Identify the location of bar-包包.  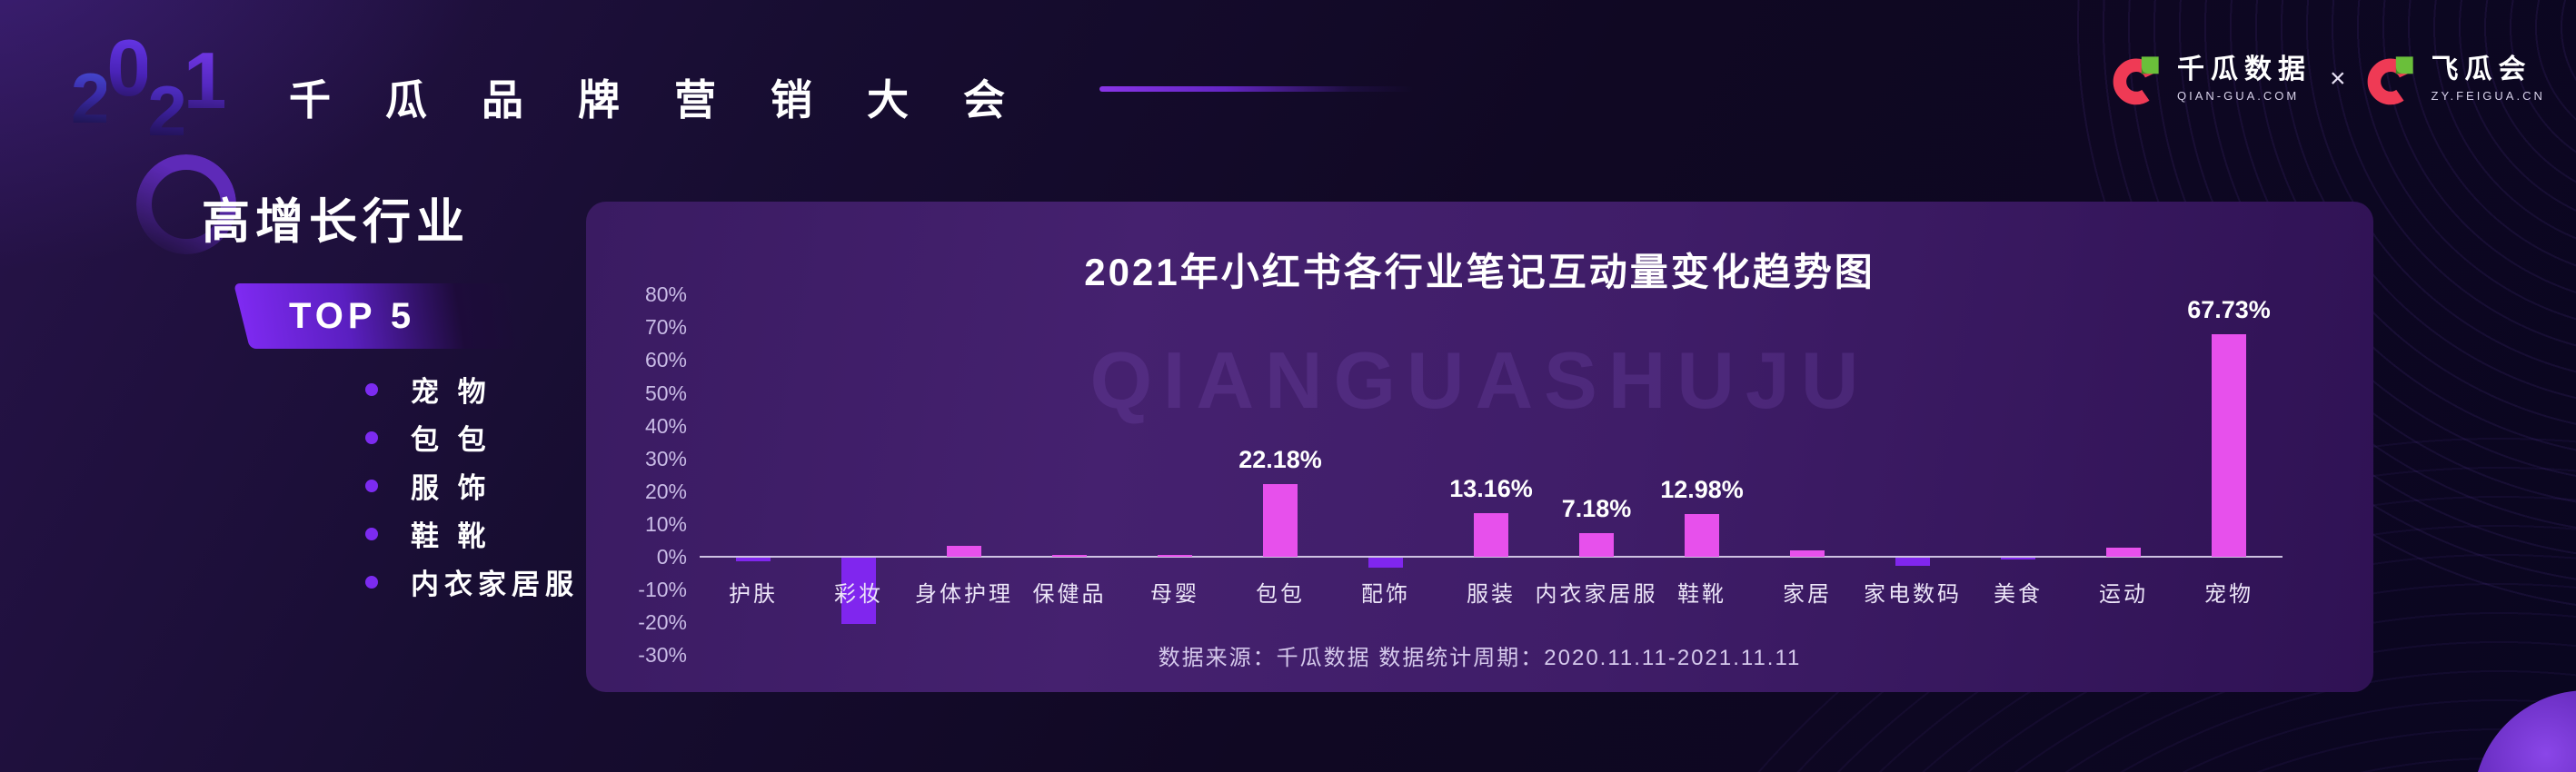
(1280, 520).